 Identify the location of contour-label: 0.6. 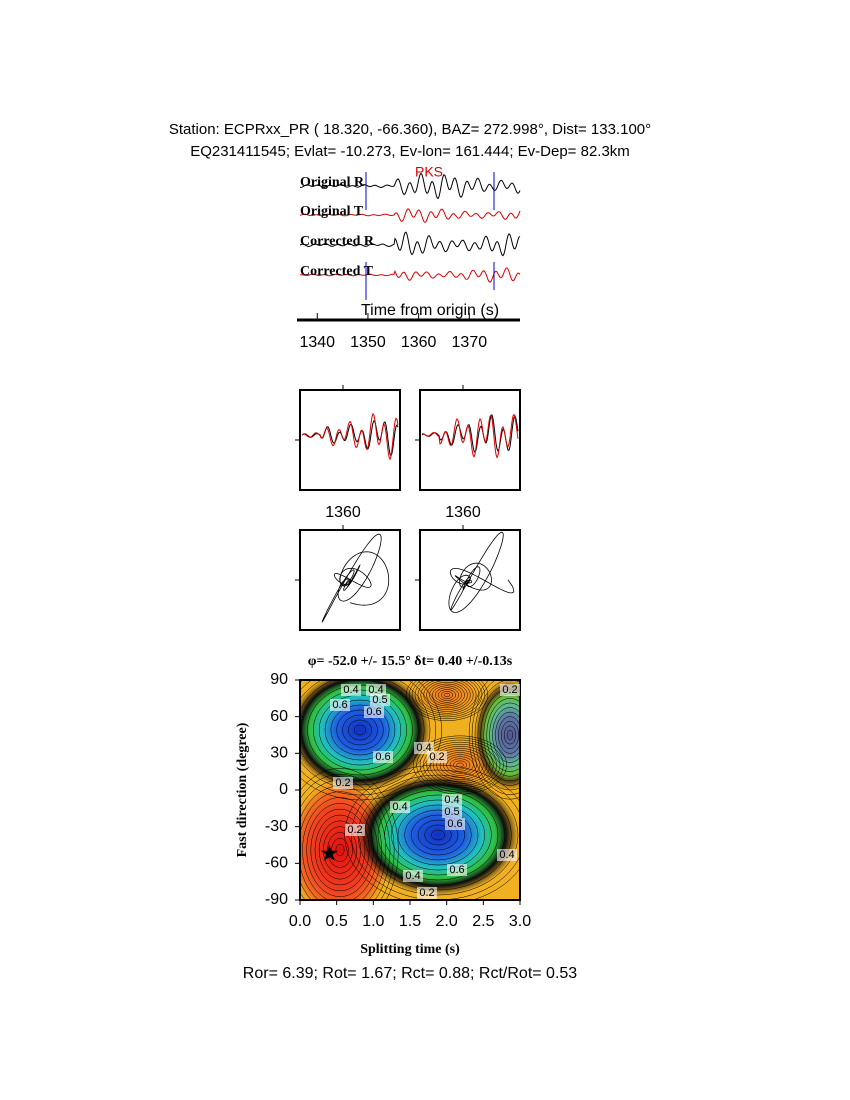
(456, 870).